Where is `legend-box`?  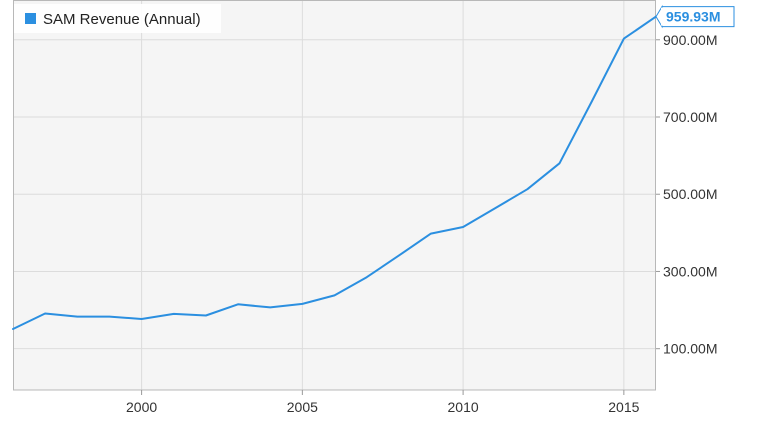
legend-box is located at coordinates (117, 18).